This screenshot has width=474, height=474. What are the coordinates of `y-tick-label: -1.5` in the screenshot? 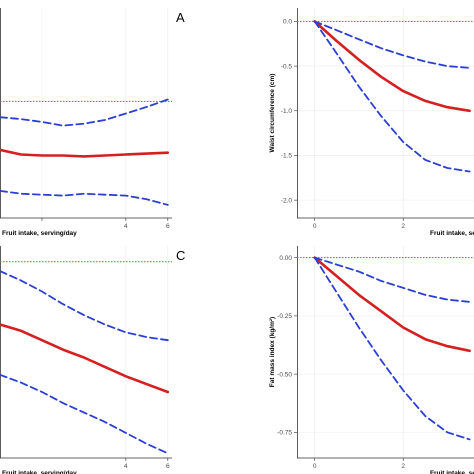 It's located at (287, 156).